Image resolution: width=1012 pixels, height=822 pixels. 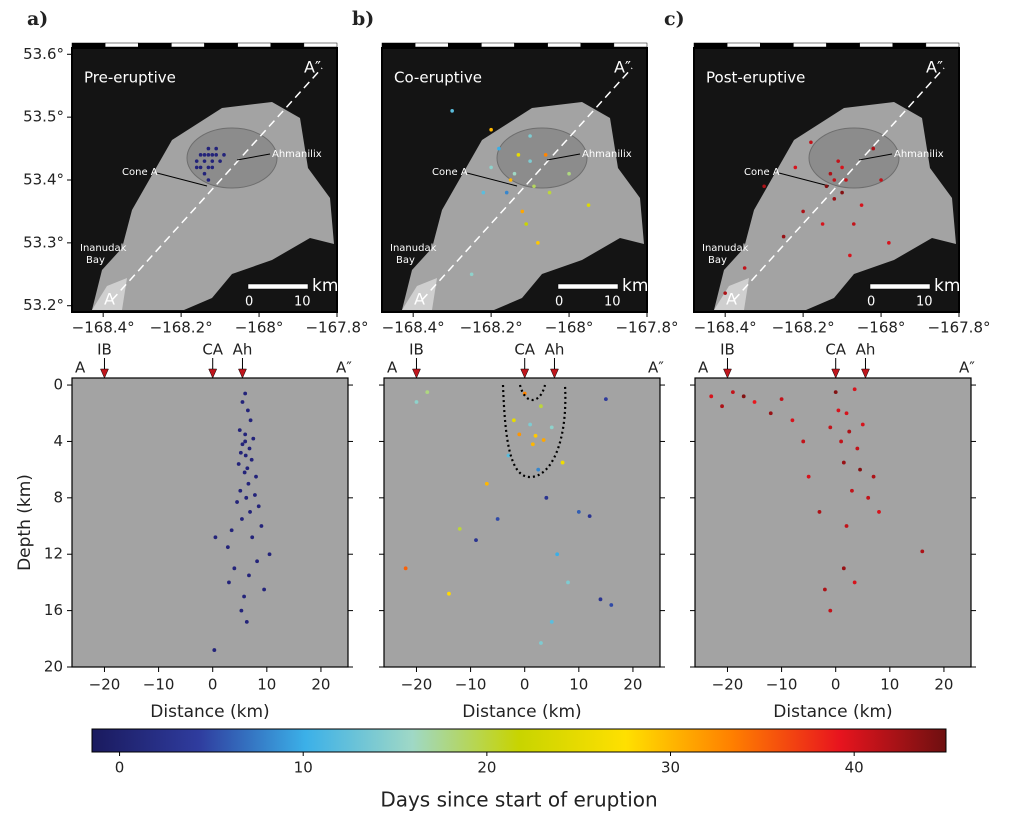 What do you see at coordinates (43, 54) in the screenshot?
I see `y-tick-label: 53.6°` at bounding box center [43, 54].